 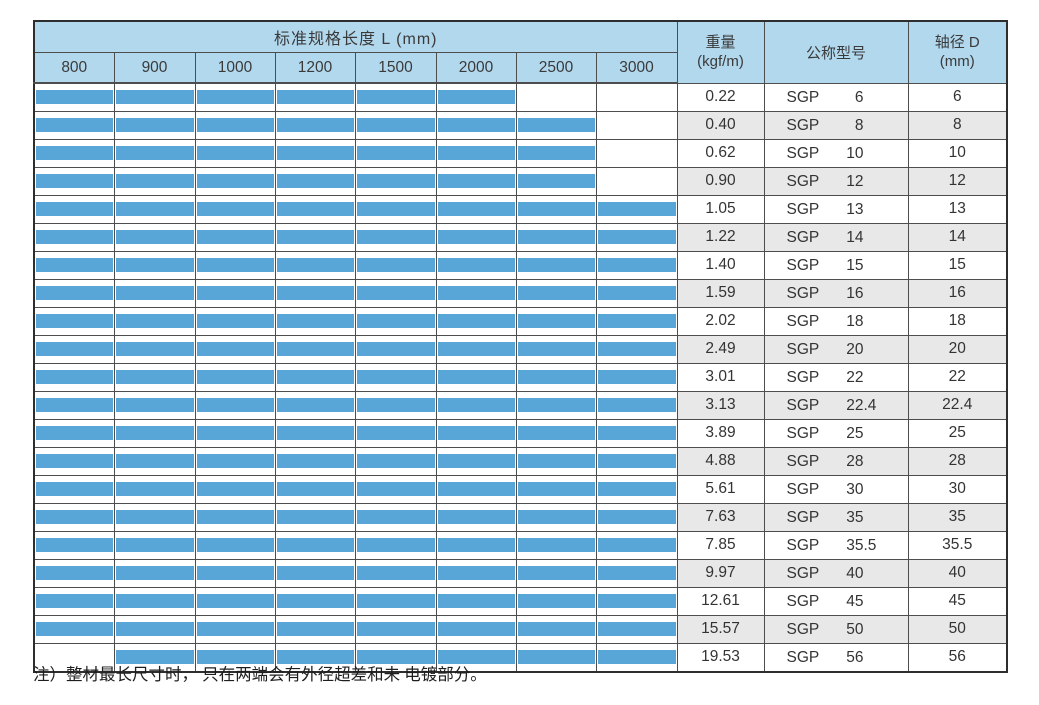 I want to click on diameter-cell: 56, so click(x=957, y=657).